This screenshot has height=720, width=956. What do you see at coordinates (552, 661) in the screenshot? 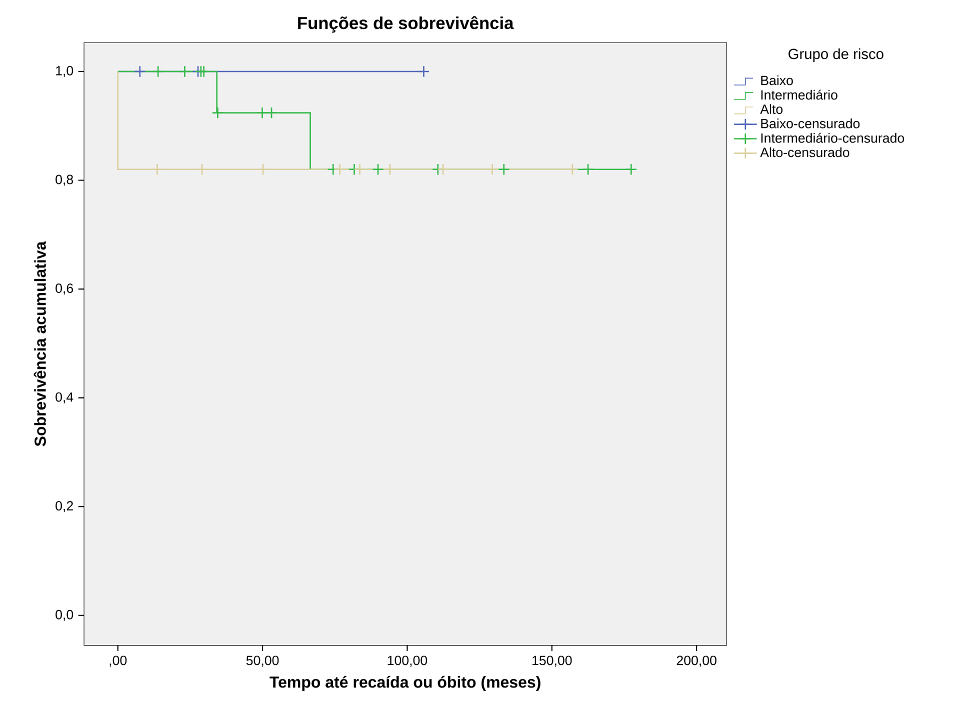
I see `x-tick-label: 150,00` at bounding box center [552, 661].